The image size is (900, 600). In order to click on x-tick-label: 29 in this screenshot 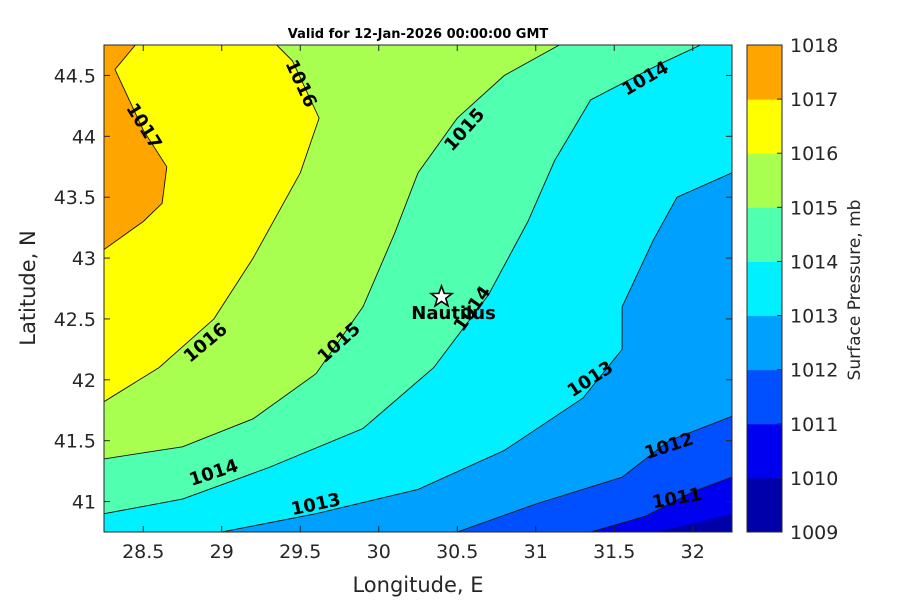, I will do `click(222, 552)`.